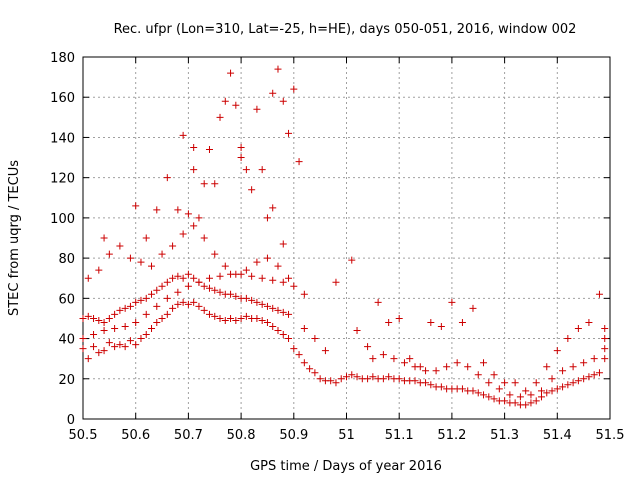 This screenshot has height=480, width=640. Describe the element at coordinates (62, 58) in the screenshot. I see `y-tick-label: 180` at that location.